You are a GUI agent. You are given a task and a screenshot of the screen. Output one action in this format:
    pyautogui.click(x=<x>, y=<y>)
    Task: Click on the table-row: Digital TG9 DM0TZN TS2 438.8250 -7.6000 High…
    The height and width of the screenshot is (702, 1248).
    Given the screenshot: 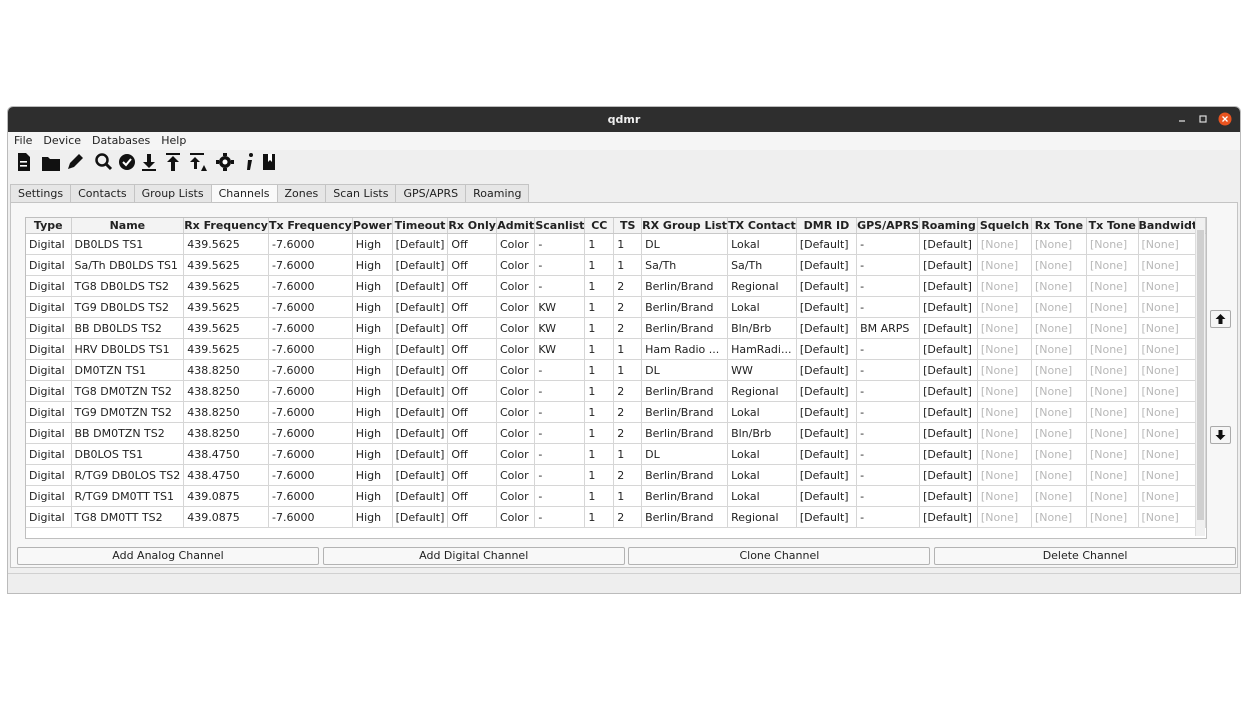 What is the action you would take?
    pyautogui.click(x=616, y=412)
    